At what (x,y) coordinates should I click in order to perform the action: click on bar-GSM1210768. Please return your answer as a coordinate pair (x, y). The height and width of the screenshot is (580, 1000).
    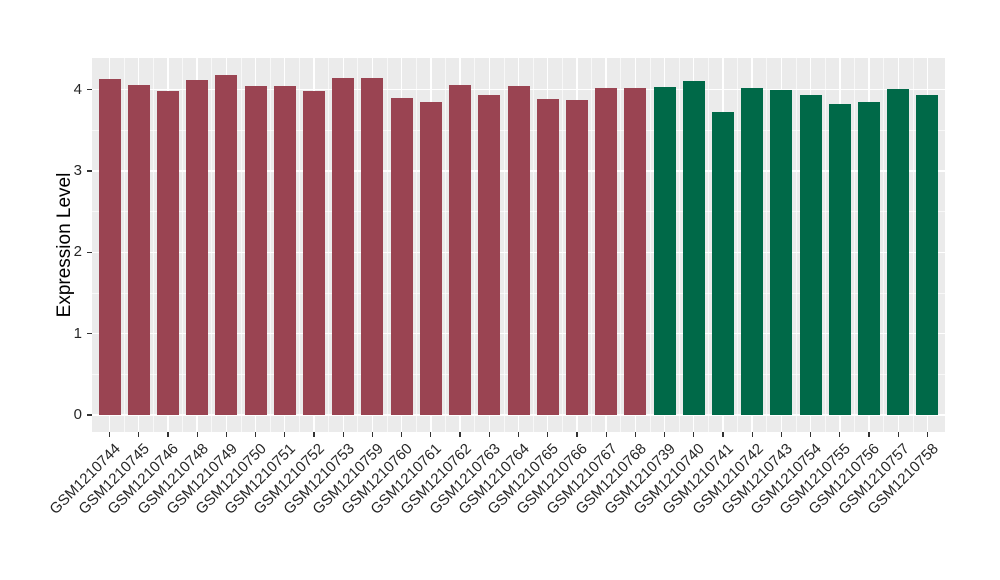
    Looking at the image, I should click on (635, 251).